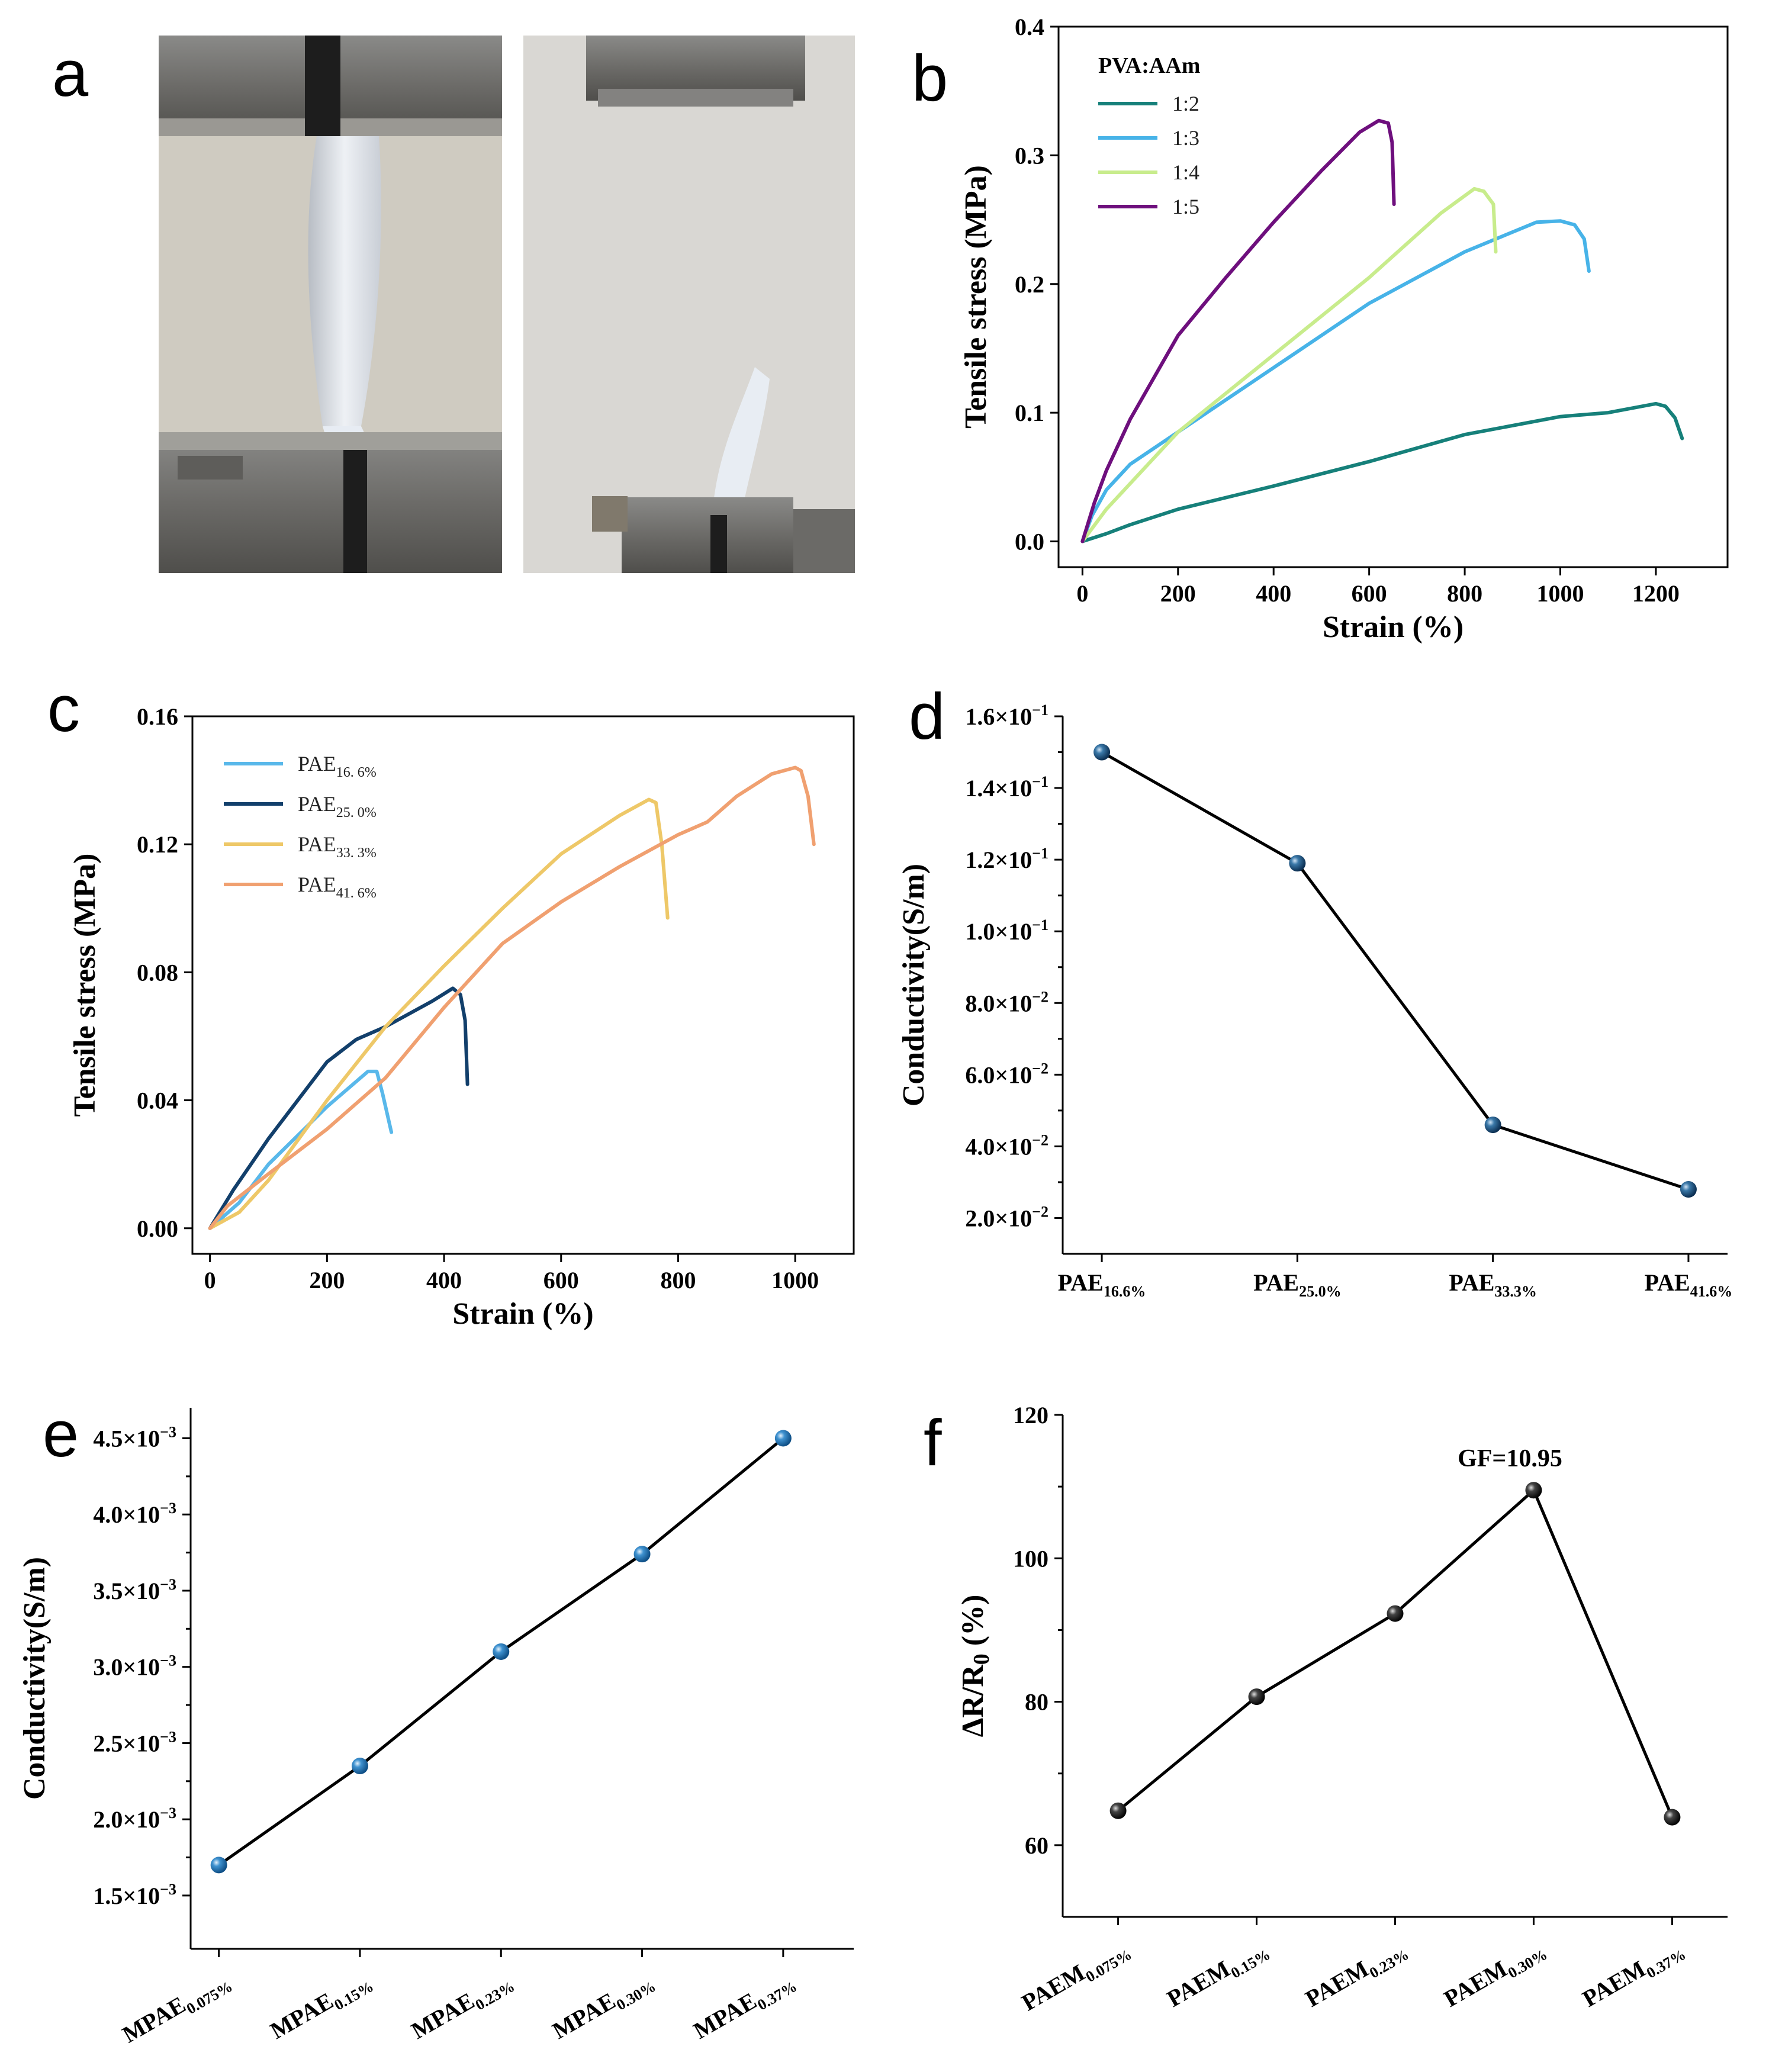 This screenshot has height=2072, width=1769. I want to click on d-xtick-label: PAE25.0%, so click(1297, 1284).